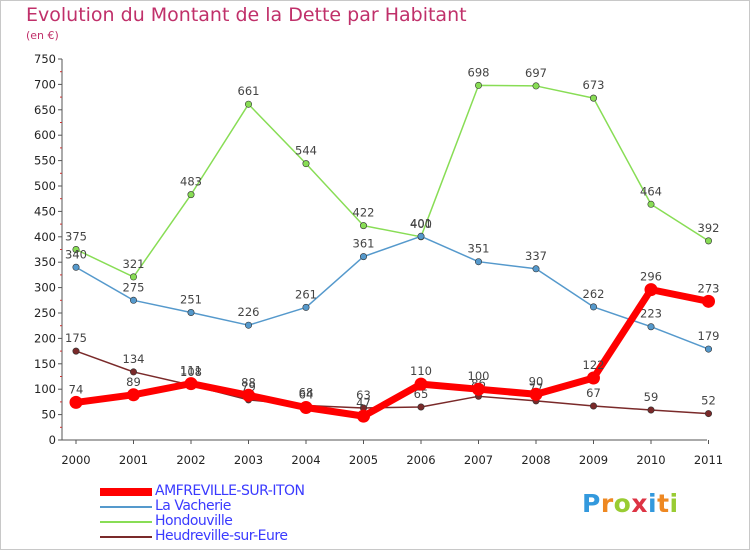  What do you see at coordinates (45, 135) in the screenshot?
I see `y-tick-label: 600` at bounding box center [45, 135].